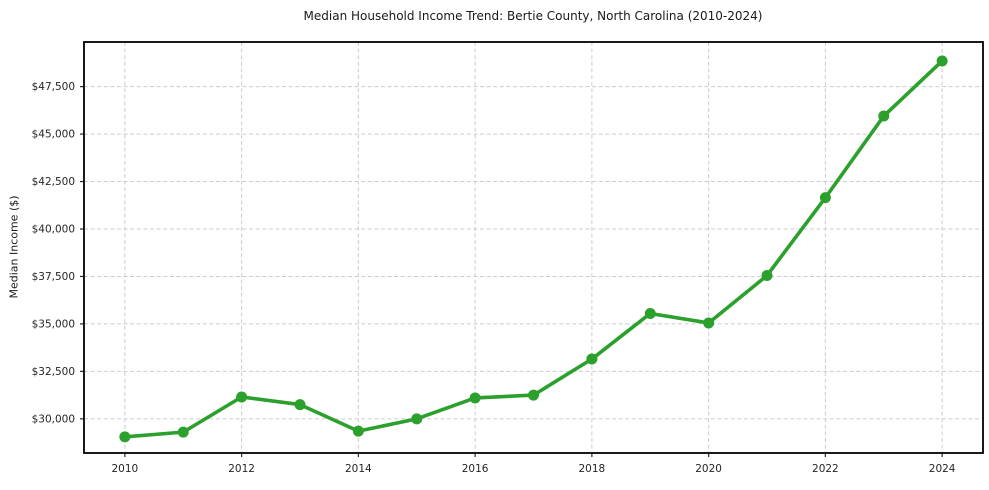 Image resolution: width=989 pixels, height=490 pixels. What do you see at coordinates (300, 405) in the screenshot?
I see `data-point-2013` at bounding box center [300, 405].